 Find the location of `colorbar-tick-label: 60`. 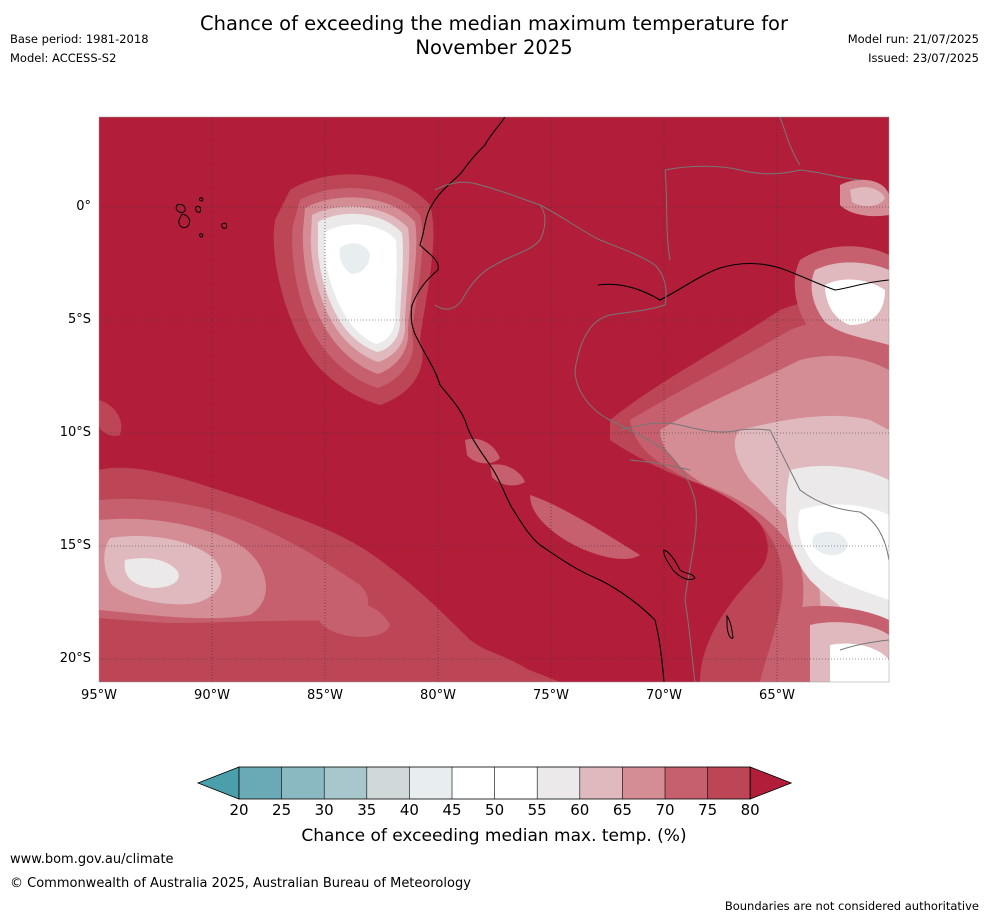

colorbar-tick-label: 60 is located at coordinates (580, 810).